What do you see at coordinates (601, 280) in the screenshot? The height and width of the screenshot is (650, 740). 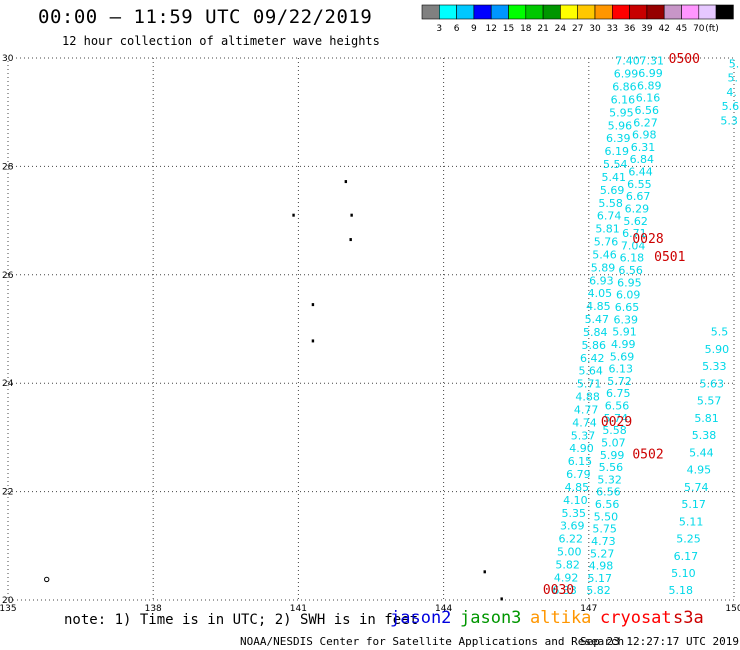 I see `swh-value-label: 6.93` at bounding box center [601, 280].